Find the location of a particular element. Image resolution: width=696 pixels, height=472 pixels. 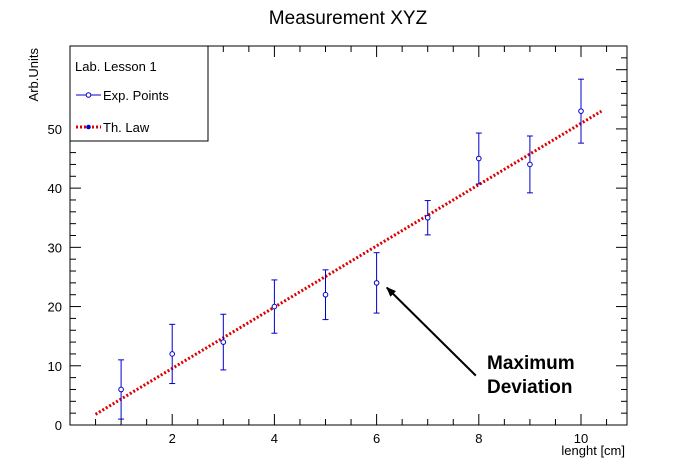

y-tick-label: 40 is located at coordinates (55, 188).